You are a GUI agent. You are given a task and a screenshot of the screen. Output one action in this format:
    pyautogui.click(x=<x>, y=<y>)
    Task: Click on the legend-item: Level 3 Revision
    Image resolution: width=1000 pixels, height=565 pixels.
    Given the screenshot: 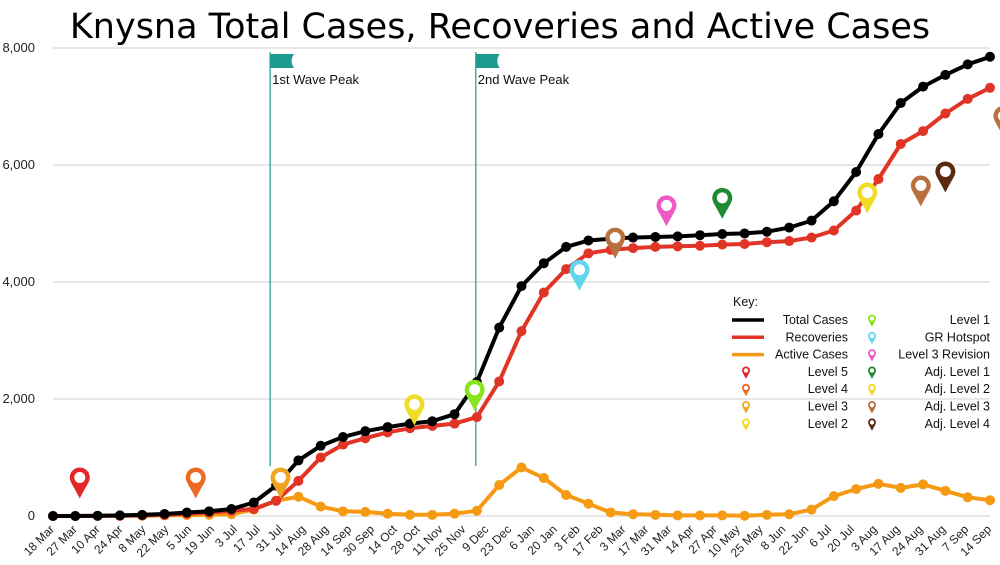 What is the action you would take?
    pyautogui.click(x=929, y=355)
    